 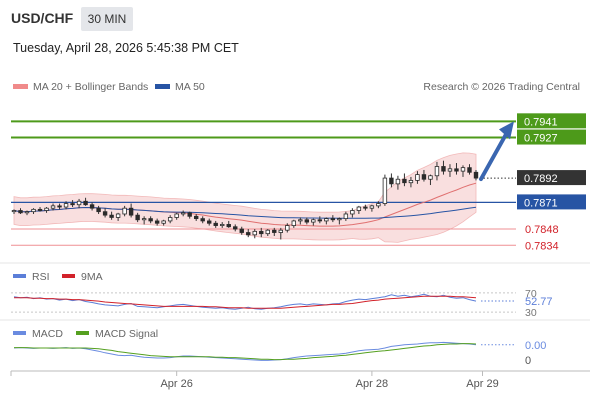 I want to click on time-axis-label: Apr 26, so click(x=176, y=384).